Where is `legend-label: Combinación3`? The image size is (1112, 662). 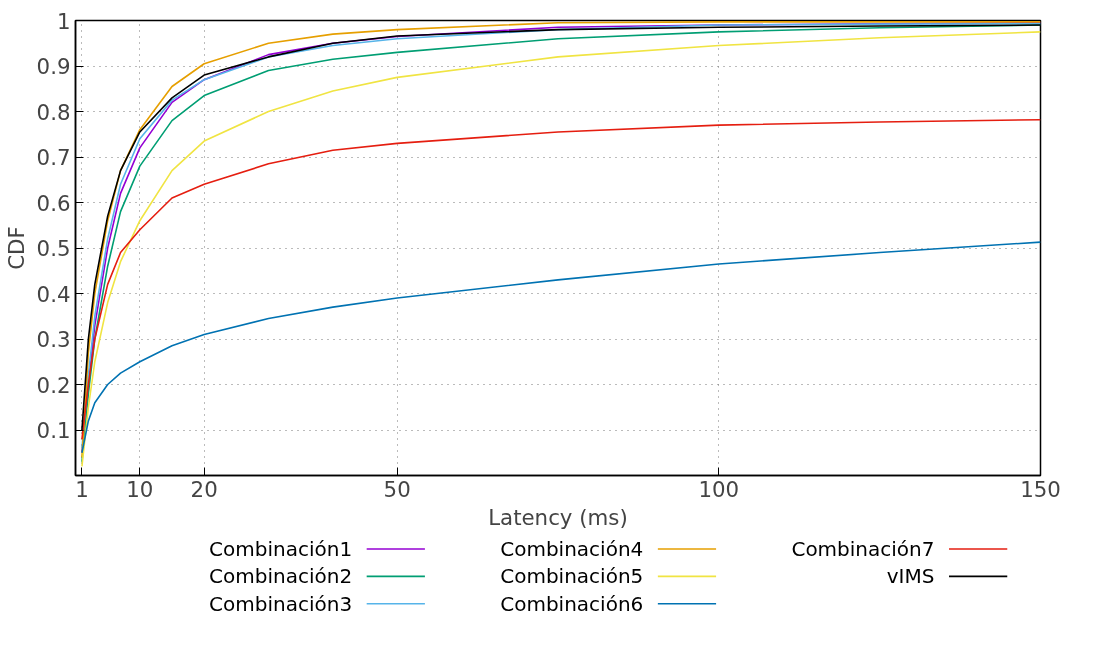
legend-label: Combinación3 is located at coordinates (281, 603).